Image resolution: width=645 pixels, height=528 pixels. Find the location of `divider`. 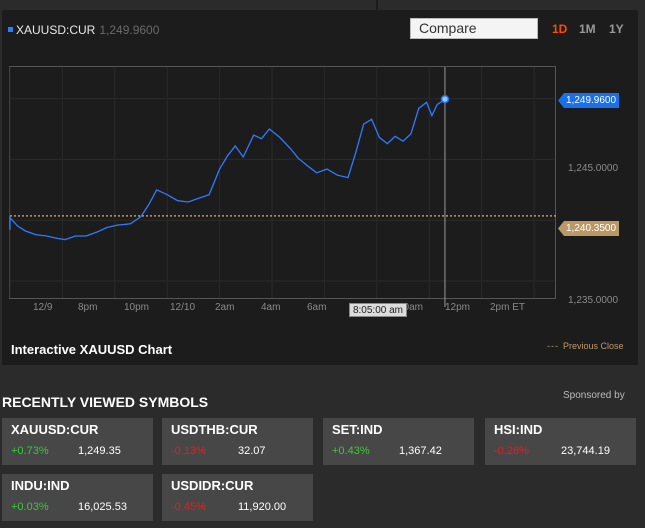

divider is located at coordinates (377, 5).